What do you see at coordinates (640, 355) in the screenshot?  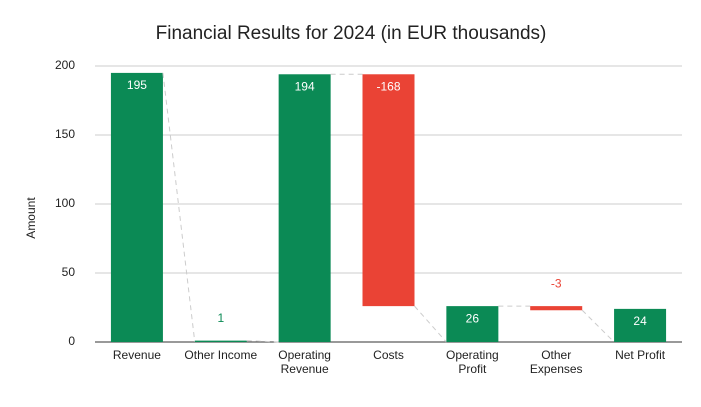 I see `x-tick-label: Net Profit` at bounding box center [640, 355].